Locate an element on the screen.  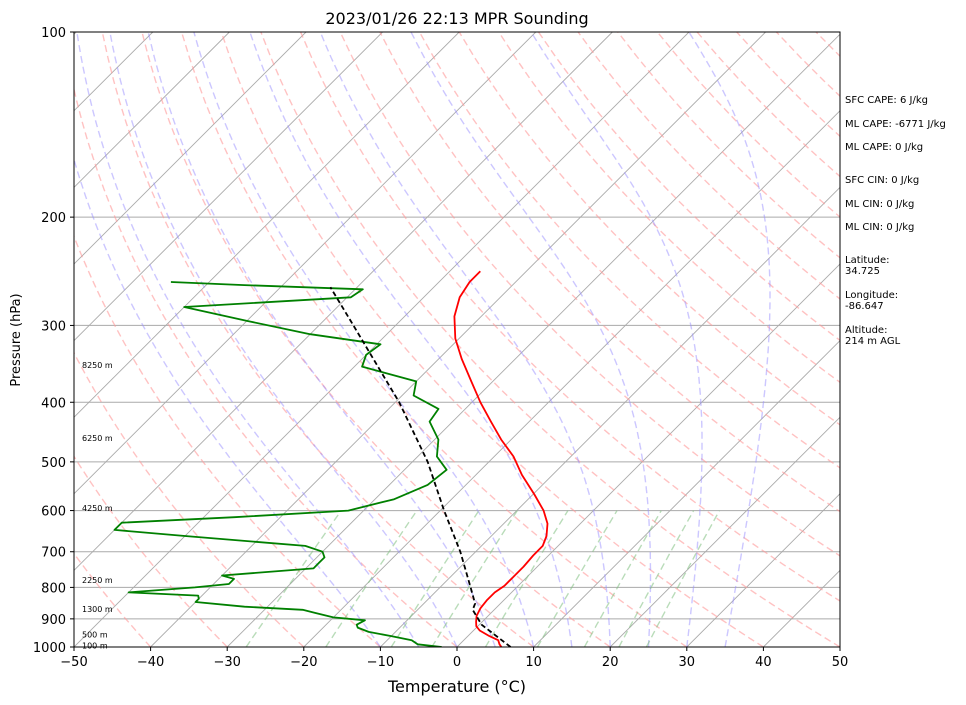
y-tick-label: 800 is located at coordinates (53, 588).